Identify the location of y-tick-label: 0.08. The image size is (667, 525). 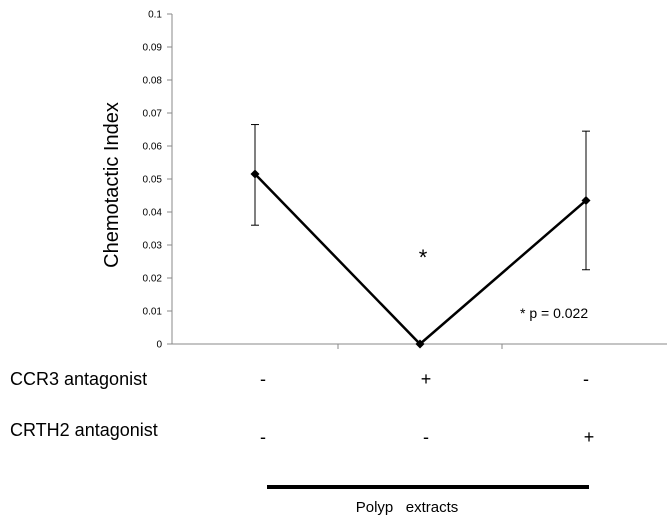
(153, 81).